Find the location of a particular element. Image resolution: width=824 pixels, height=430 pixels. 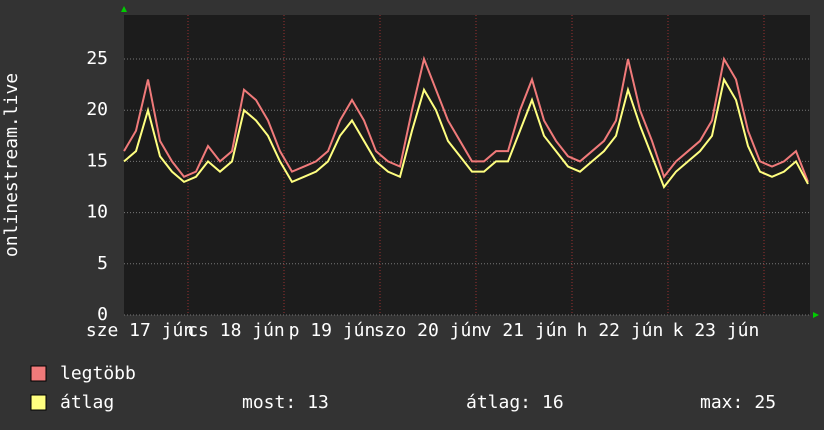

legend-label: legtöbb is located at coordinates (98, 373).